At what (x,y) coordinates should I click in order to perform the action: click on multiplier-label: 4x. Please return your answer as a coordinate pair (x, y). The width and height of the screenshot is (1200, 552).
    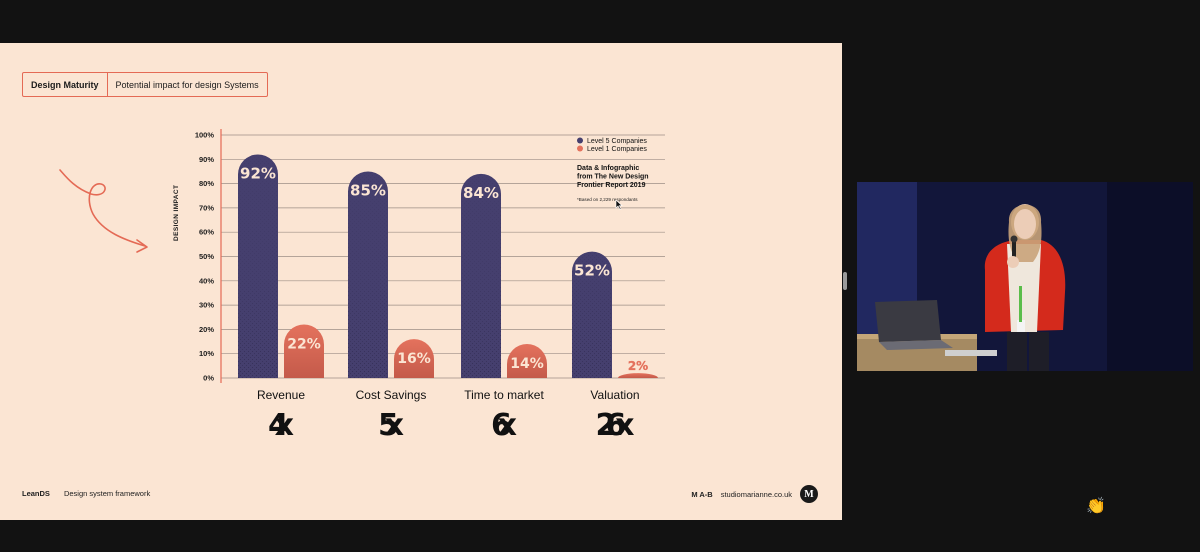
    Looking at the image, I should click on (281, 425).